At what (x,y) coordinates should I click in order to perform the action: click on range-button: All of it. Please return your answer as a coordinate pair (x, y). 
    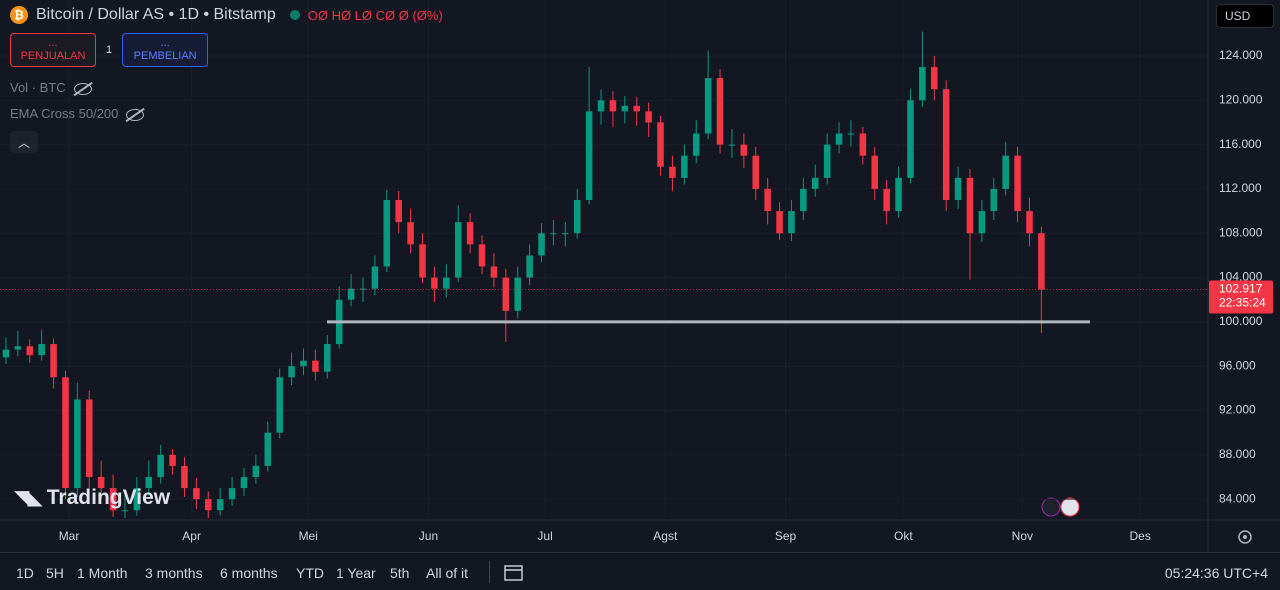
    Looking at the image, I should click on (447, 573).